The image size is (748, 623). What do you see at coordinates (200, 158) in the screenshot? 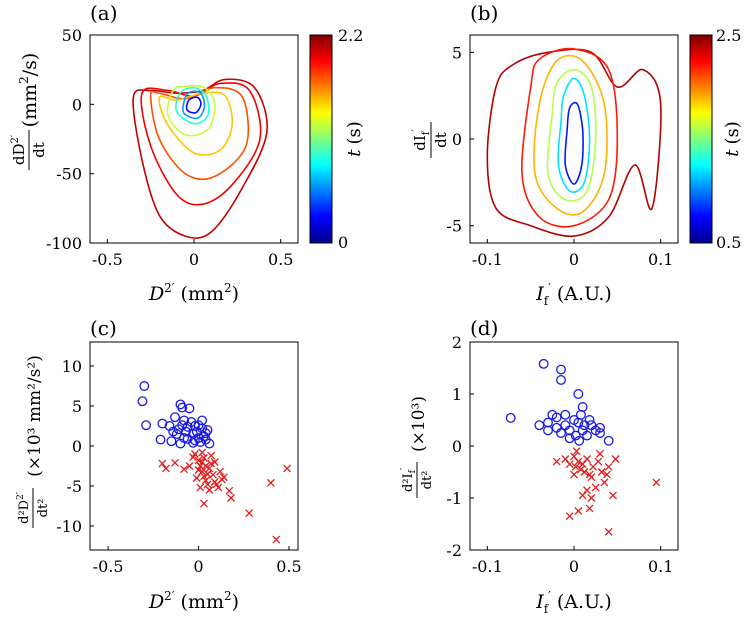
I see `plot-area-a` at bounding box center [200, 158].